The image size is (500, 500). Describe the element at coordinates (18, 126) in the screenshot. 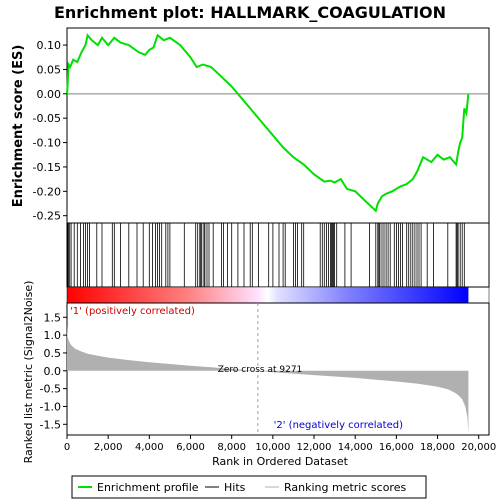

I see `es-y-axis-label: Enrichment score (ES)` at that location.